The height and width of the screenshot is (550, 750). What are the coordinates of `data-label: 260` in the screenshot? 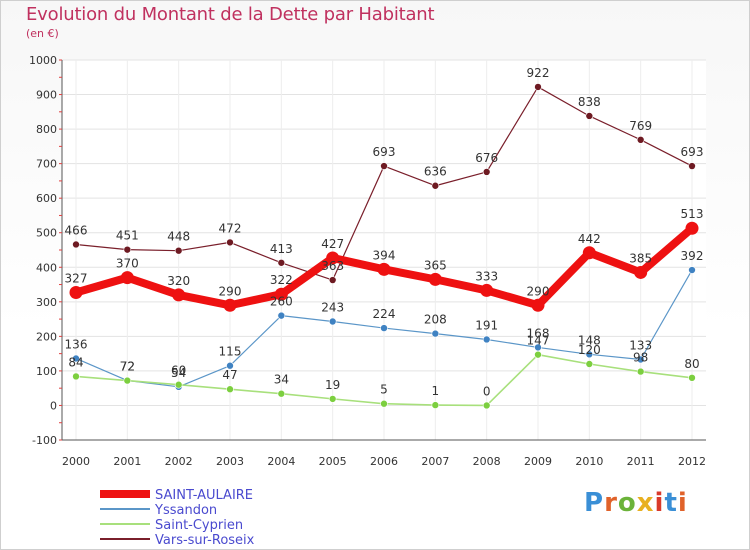 It's located at (281, 302).